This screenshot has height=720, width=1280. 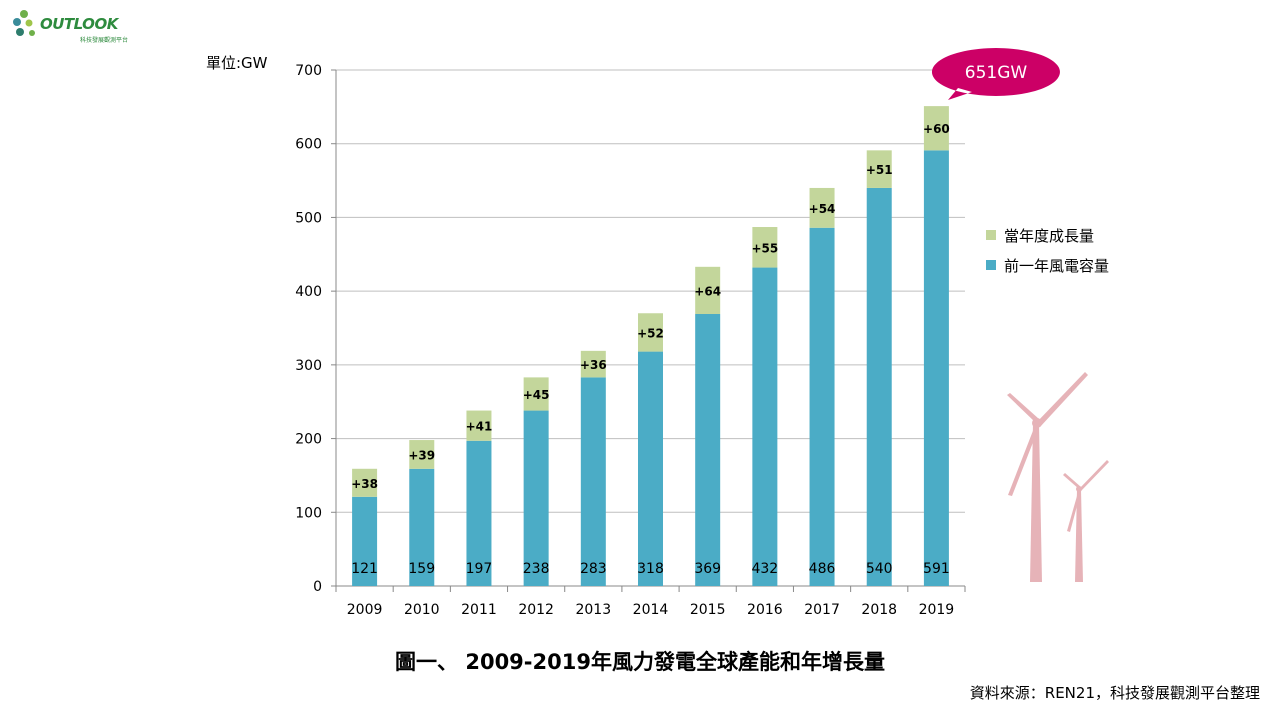 What do you see at coordinates (707, 569) in the screenshot?
I see `data-label-base: 369` at bounding box center [707, 569].